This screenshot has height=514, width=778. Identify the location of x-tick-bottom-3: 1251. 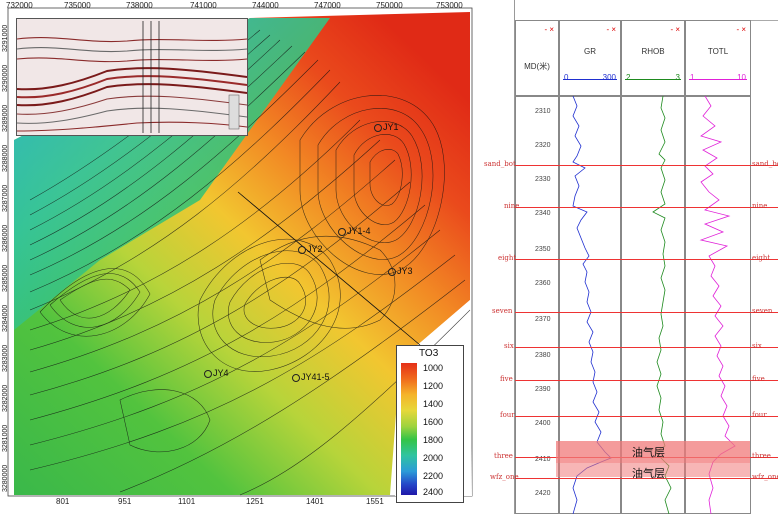
(255, 501).